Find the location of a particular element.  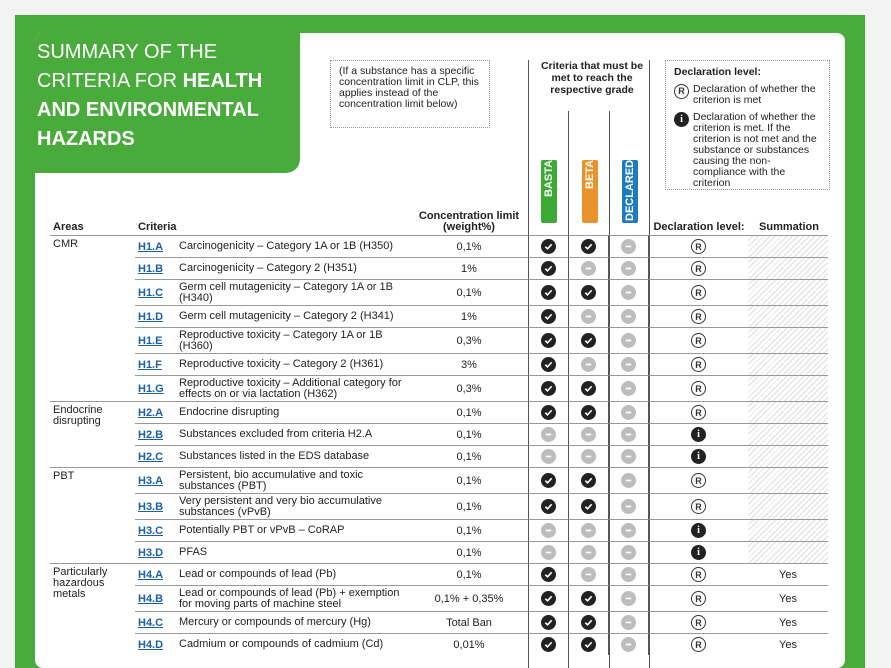

criterion-text: Substances listed in the EDS database is located at coordinates (292, 456).